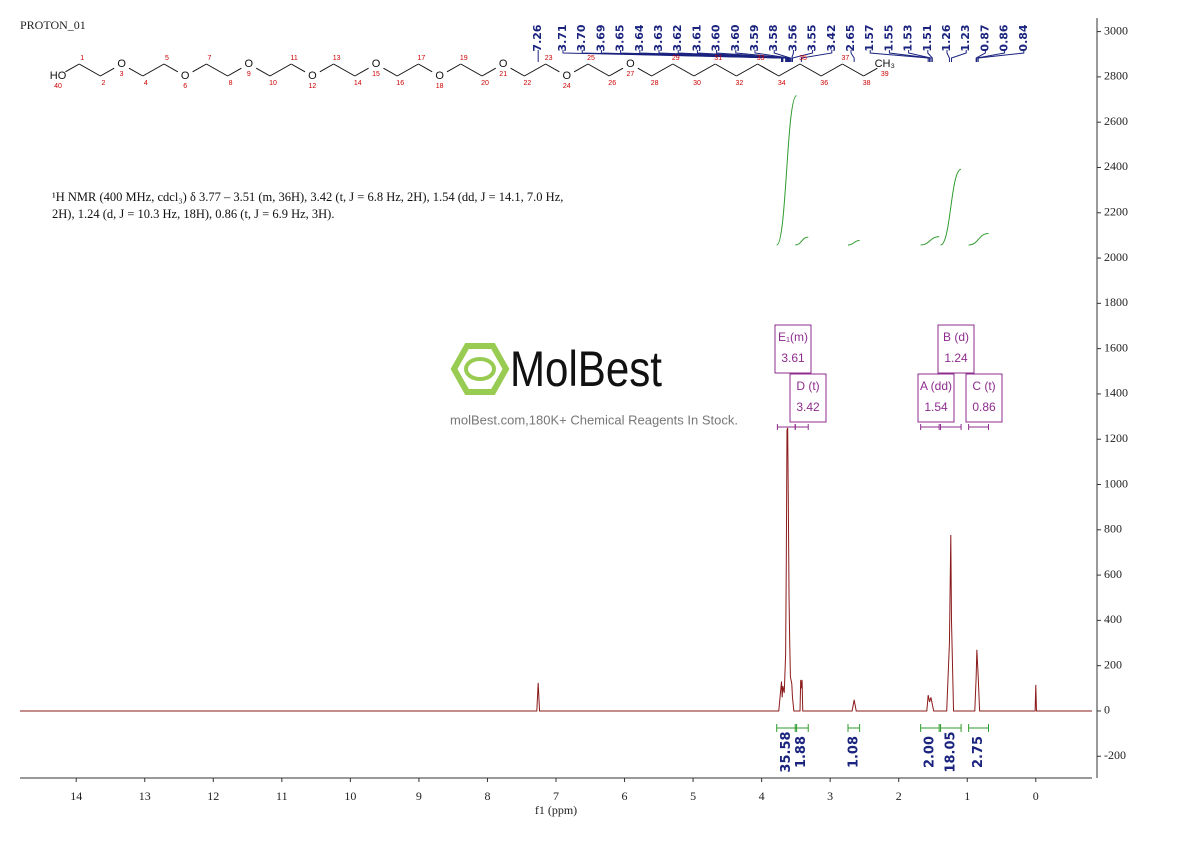 The width and height of the screenshot is (1190, 841). What do you see at coordinates (831, 37) in the screenshot?
I see `peak-label: 3.42` at bounding box center [831, 37].